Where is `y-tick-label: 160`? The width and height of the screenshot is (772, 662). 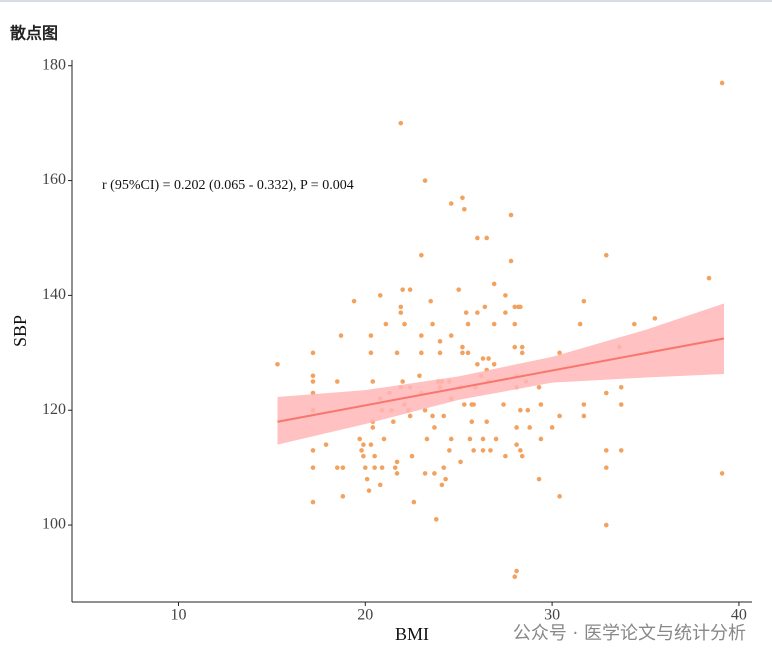 y-tick-label: 160 is located at coordinates (54, 179).